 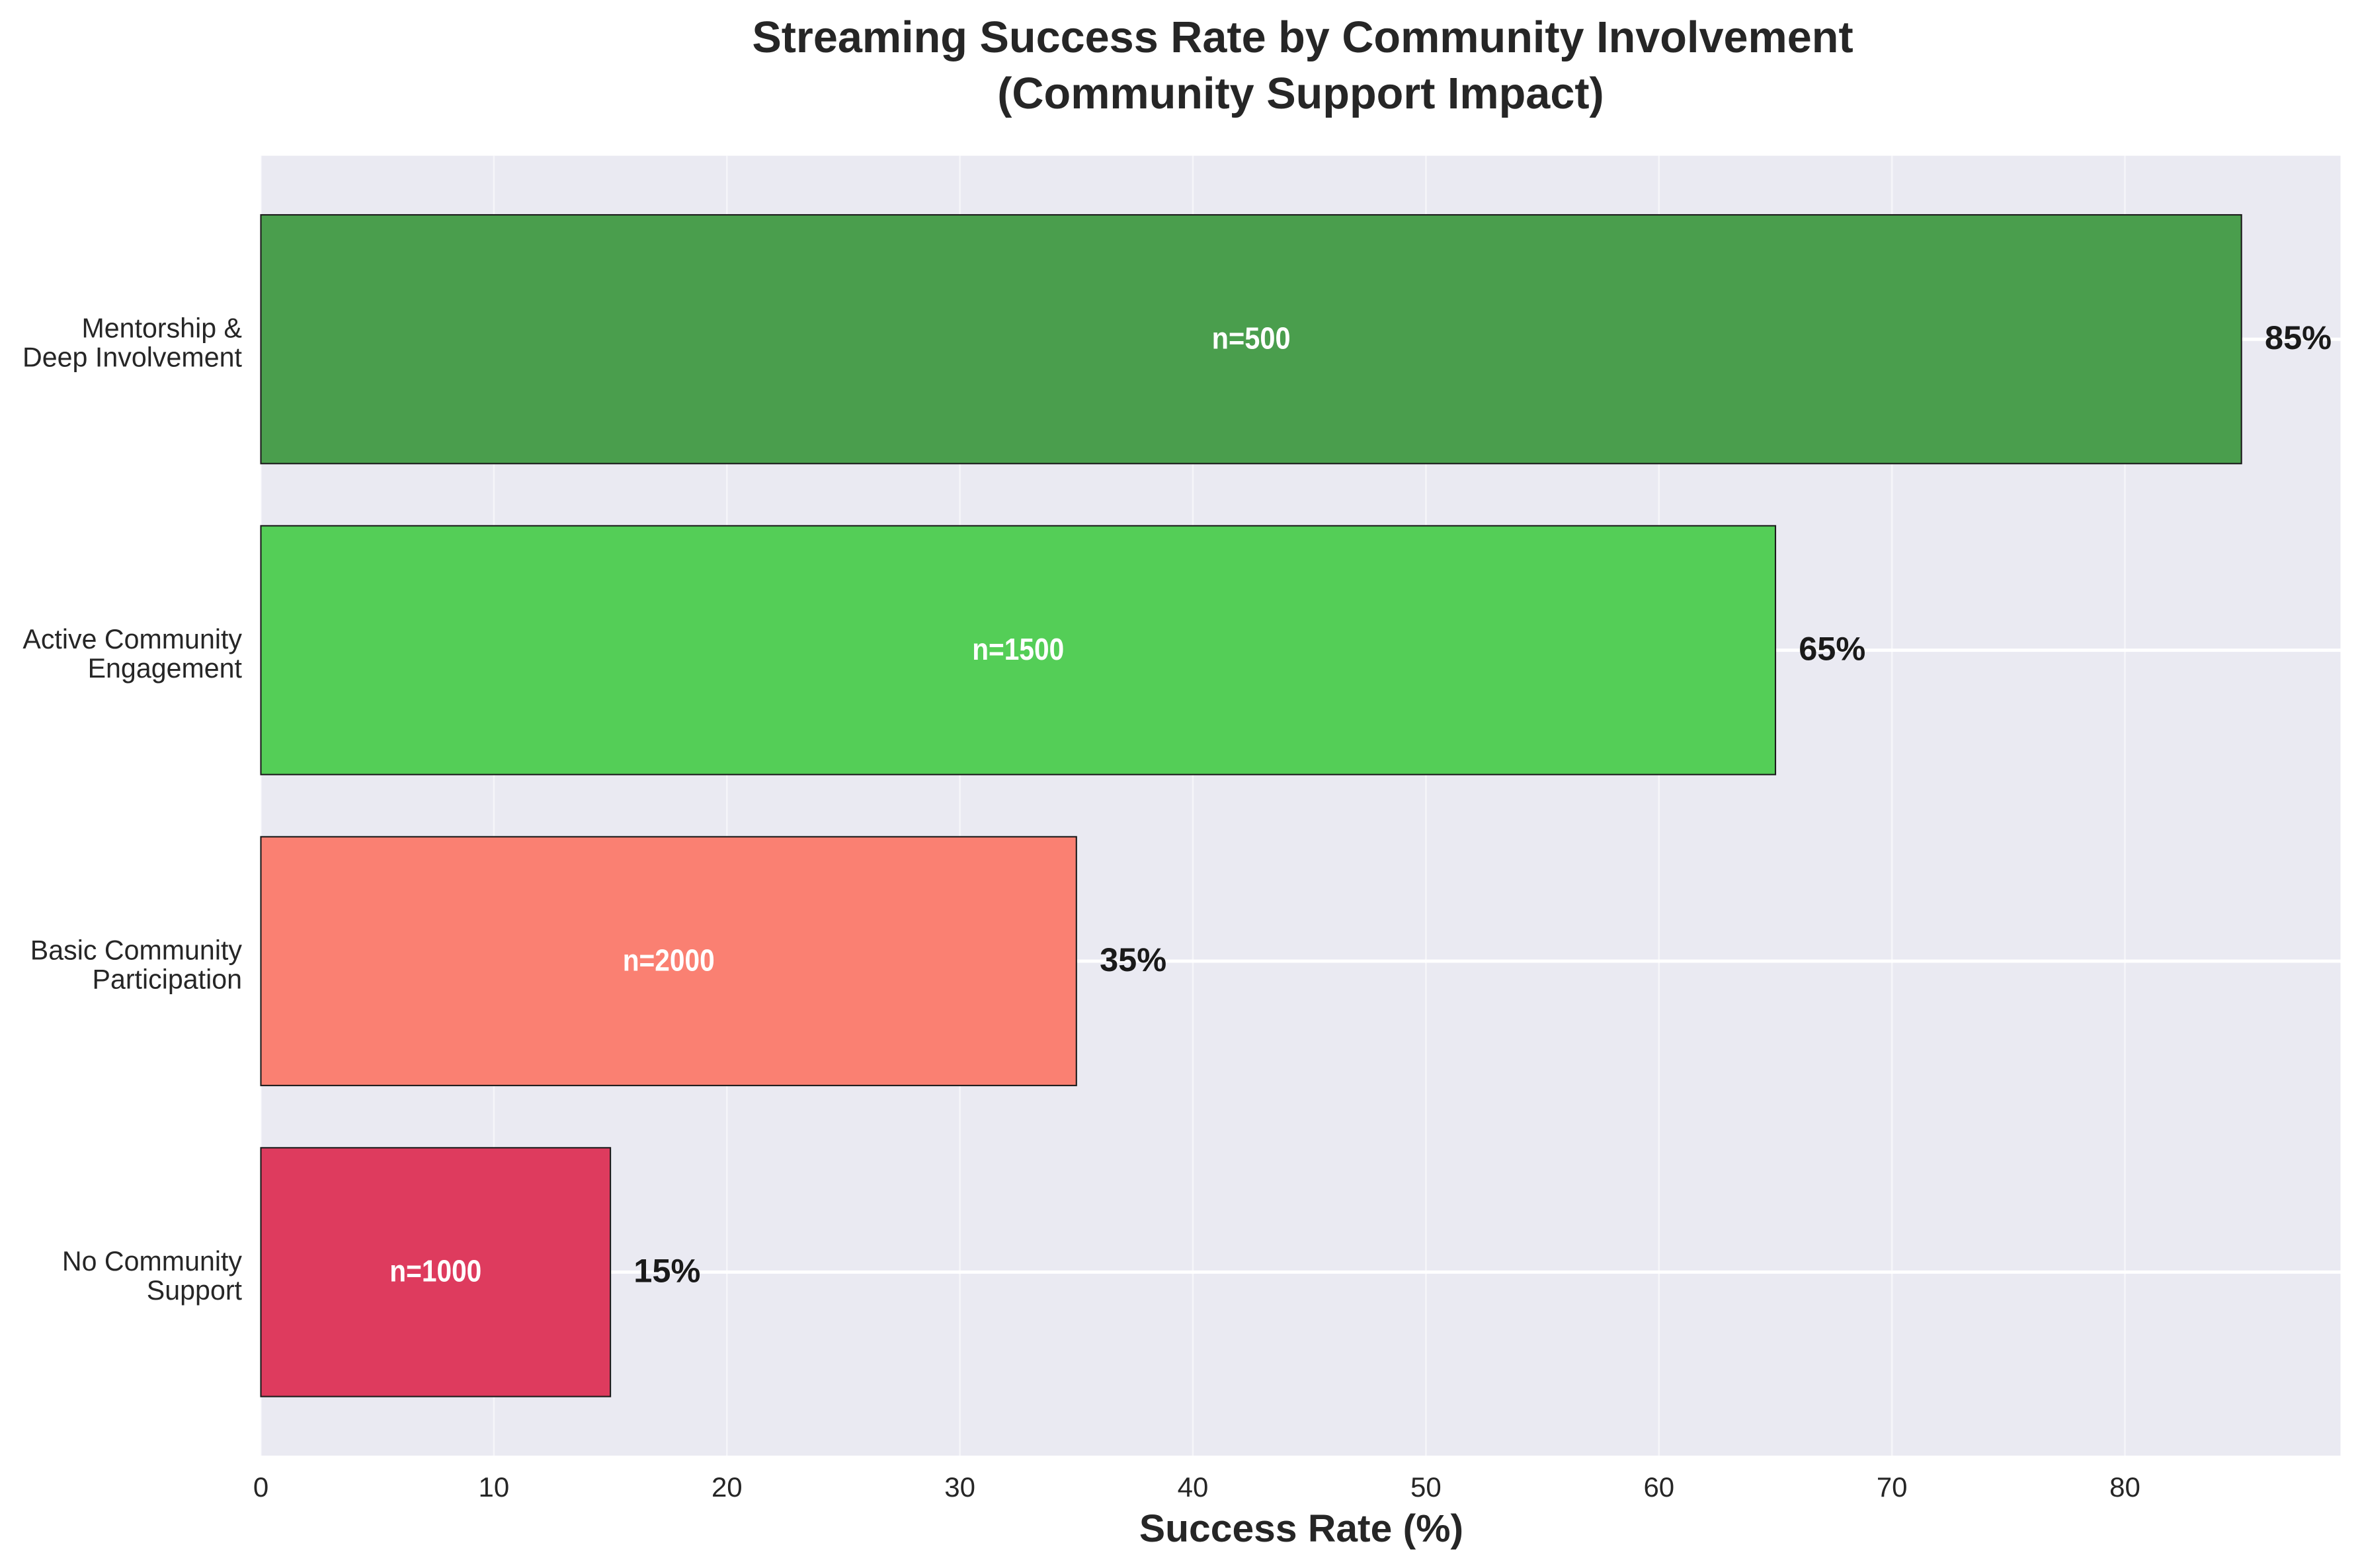 I want to click on svg-text: 60, so click(x=1658, y=1487).